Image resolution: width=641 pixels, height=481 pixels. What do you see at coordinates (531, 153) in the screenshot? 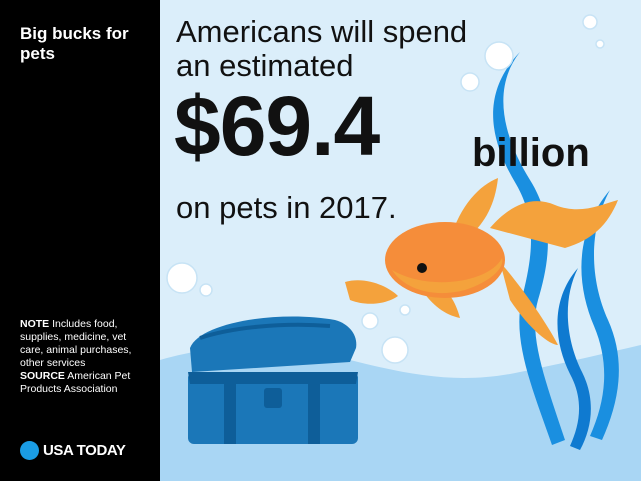
I see `headline-unit: billion` at bounding box center [531, 153].